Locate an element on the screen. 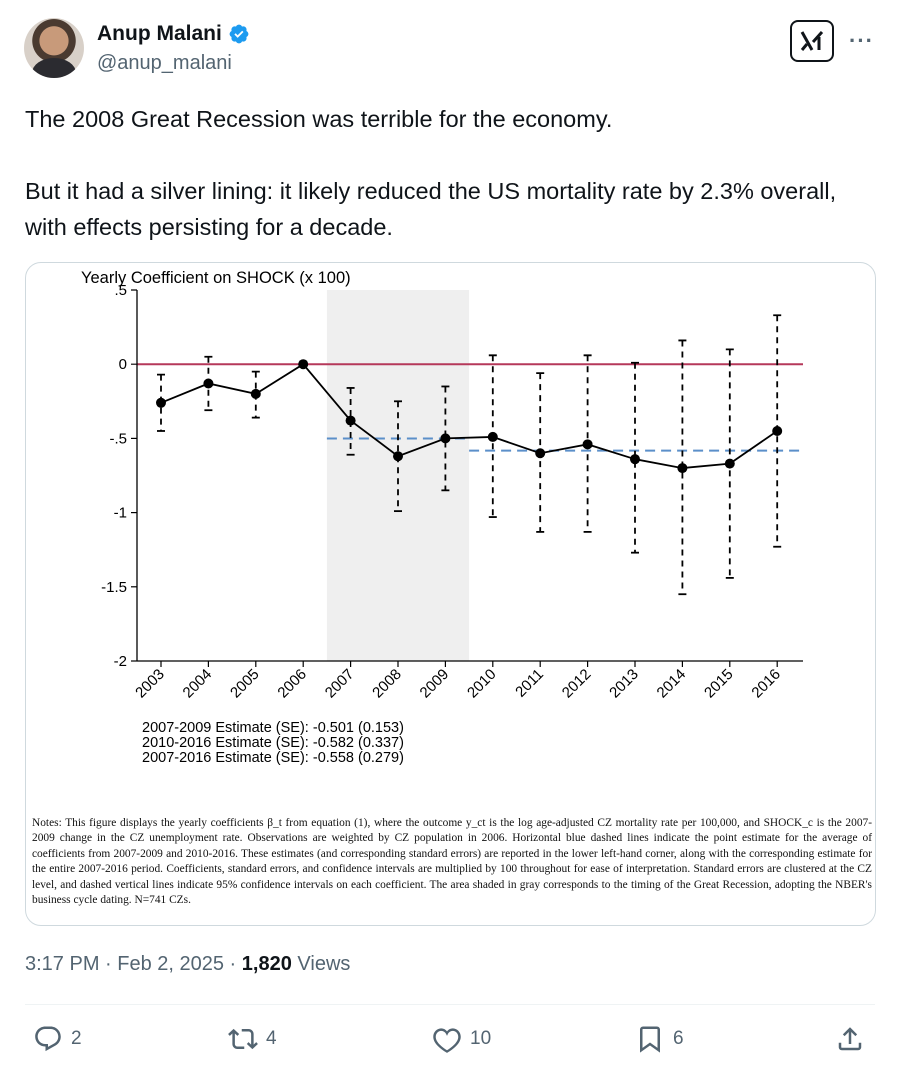 This screenshot has width=898, height=1077. y-tick-label: -1.5 is located at coordinates (114, 587).